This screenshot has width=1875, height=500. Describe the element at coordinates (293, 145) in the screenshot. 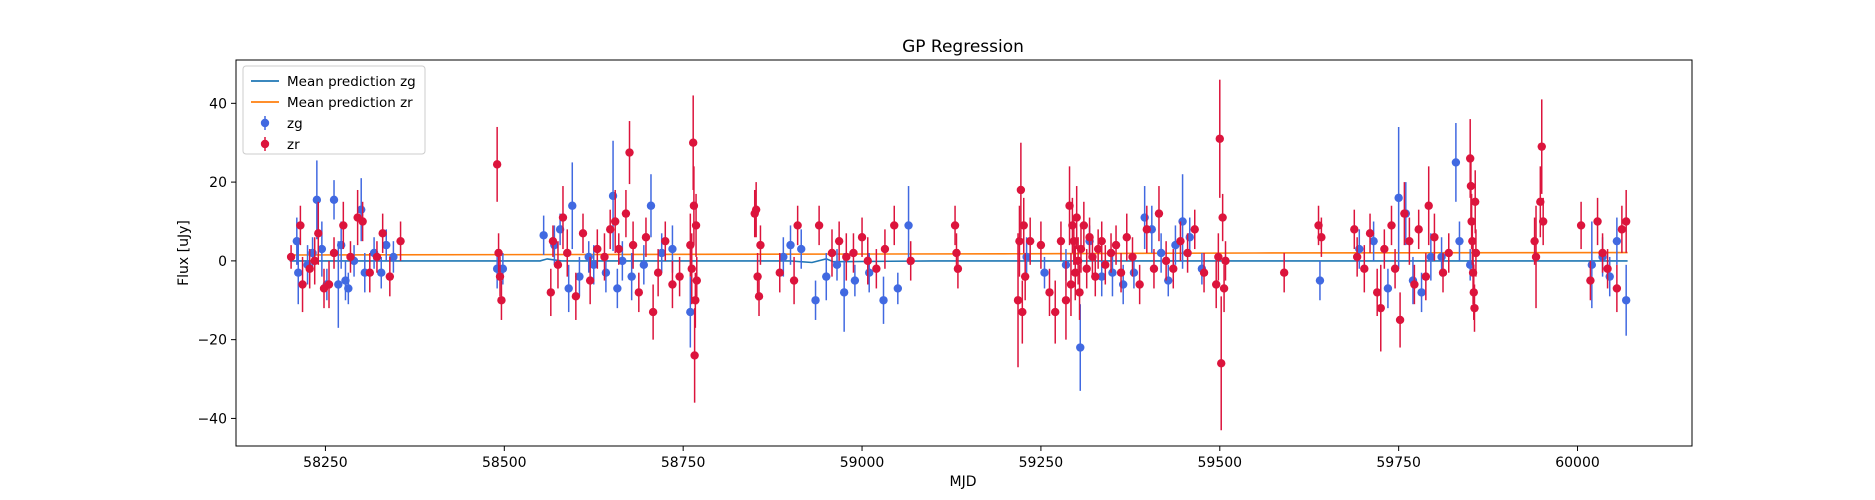

I see `legend-label: zr` at that location.